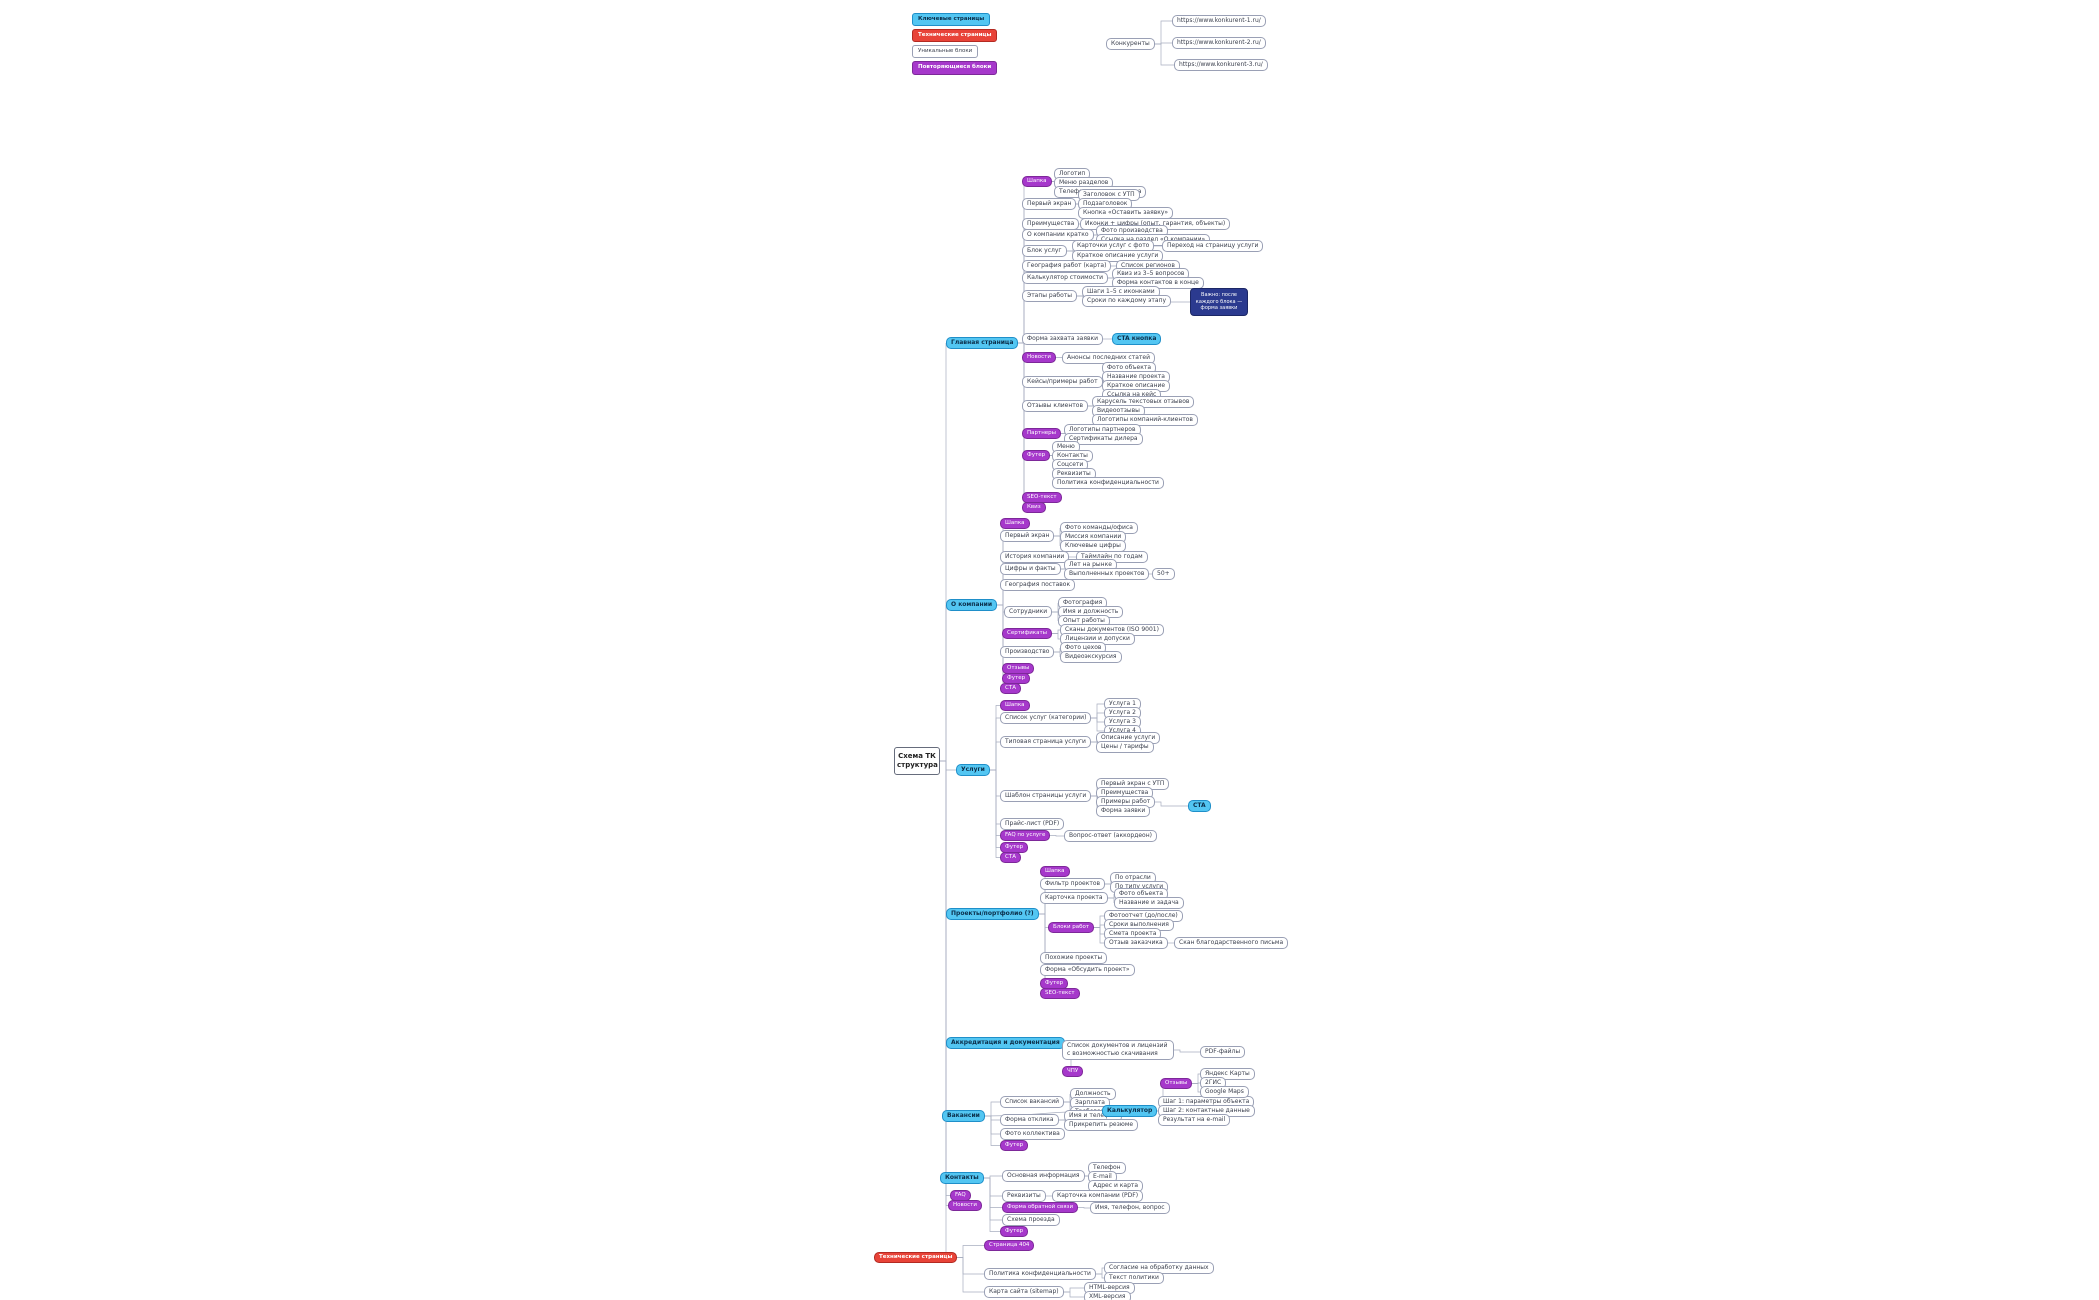 This screenshot has height=1300, width=2099. What do you see at coordinates (1055, 872) in the screenshot?
I see `node-b4h: Шапка` at bounding box center [1055, 872].